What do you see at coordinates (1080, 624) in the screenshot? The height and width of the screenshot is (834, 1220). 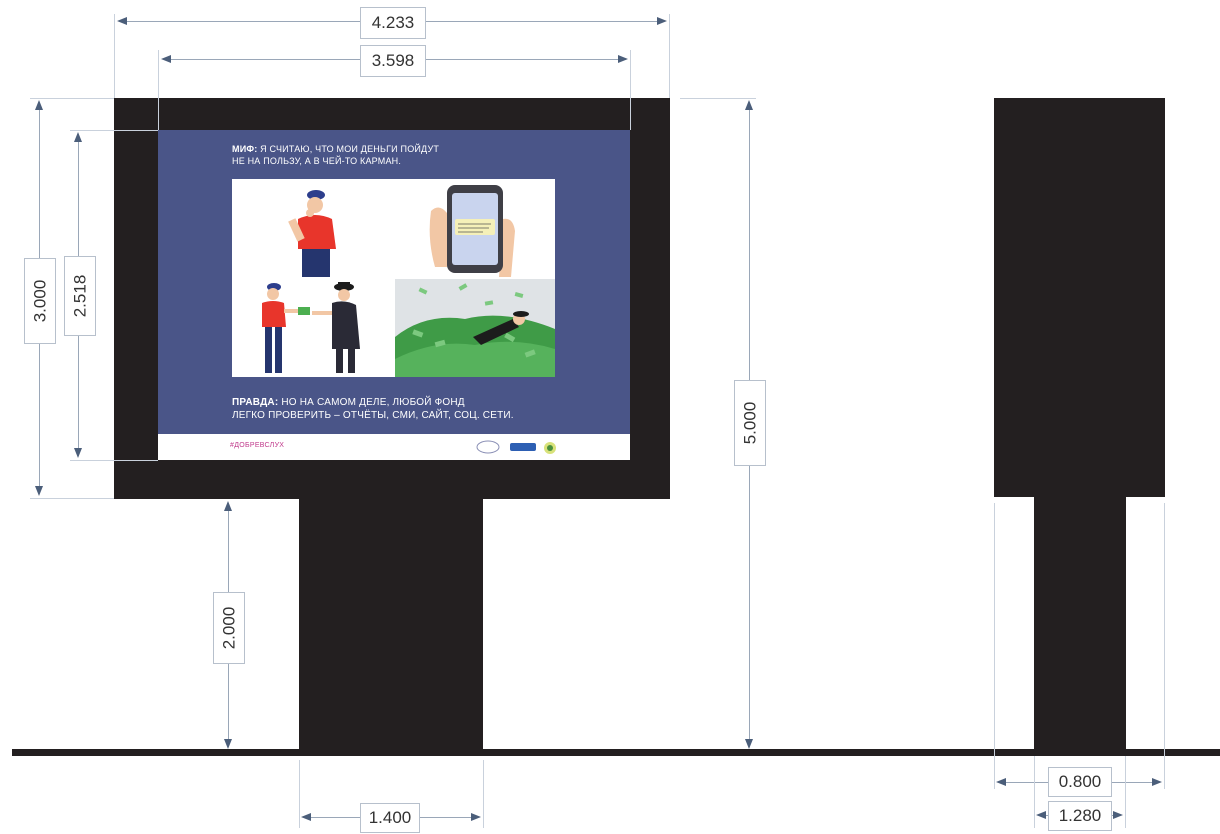 I see `side-view-pole` at bounding box center [1080, 624].